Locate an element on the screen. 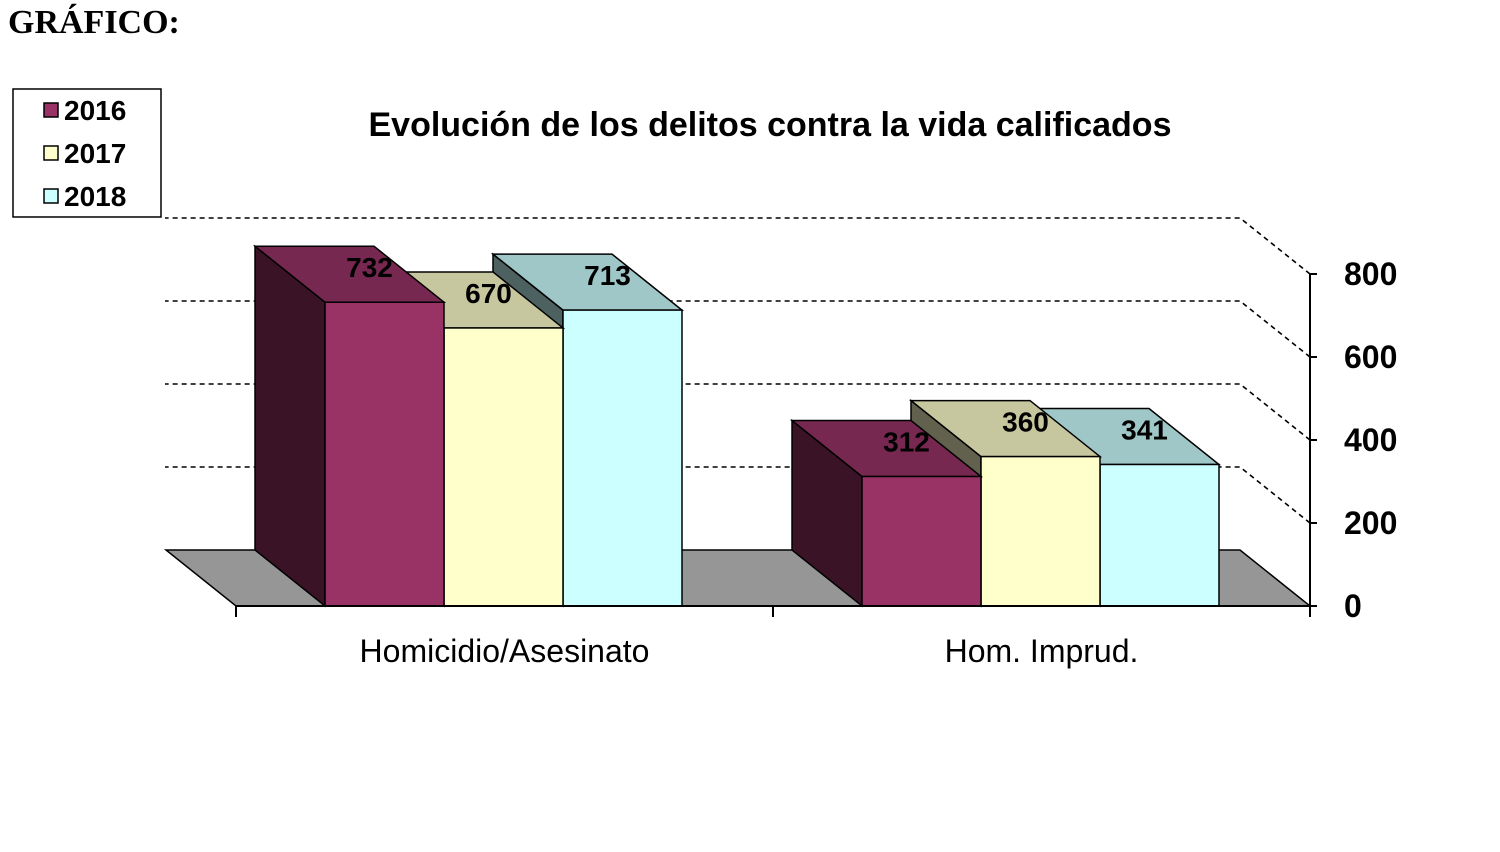 This screenshot has height=852, width=1500. legend-label: 2017 is located at coordinates (95, 153).